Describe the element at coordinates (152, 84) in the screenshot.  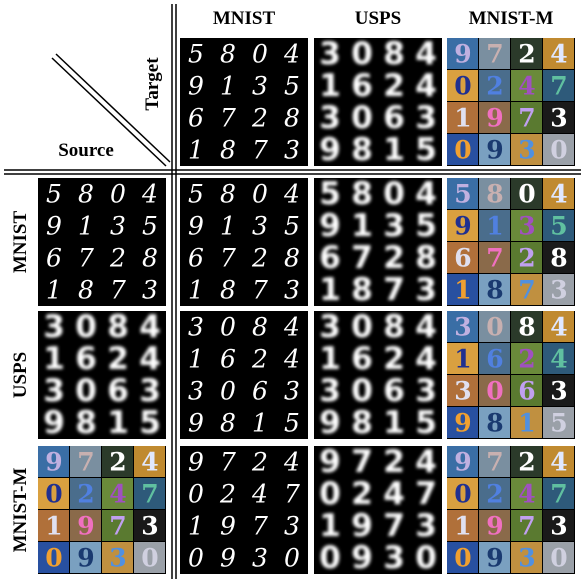
I see `target-label: Target` at that location.